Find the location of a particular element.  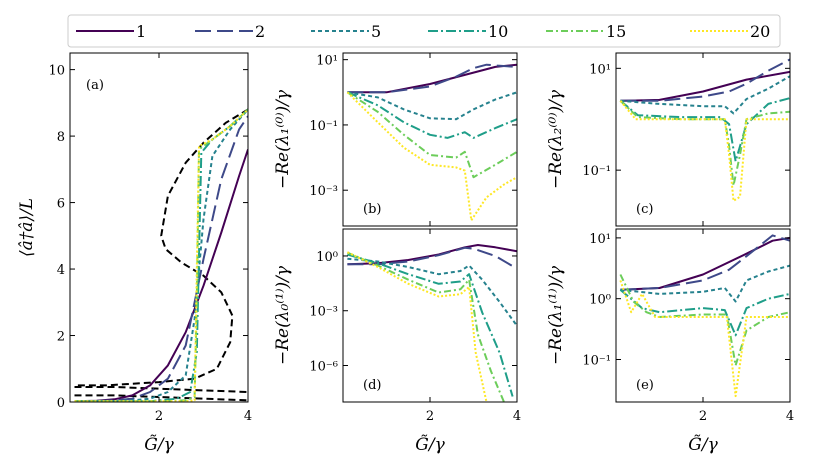

y-tick-label: 4 is located at coordinates (61, 270).